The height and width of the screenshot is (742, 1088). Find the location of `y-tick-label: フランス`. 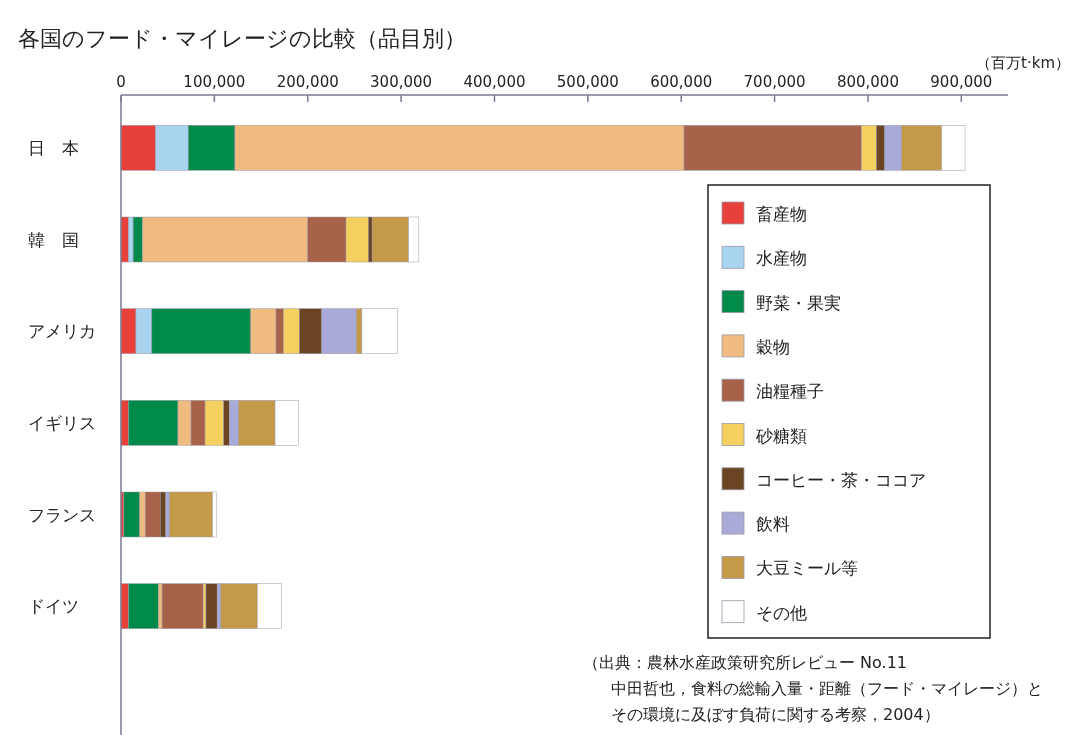

y-tick-label: フランス is located at coordinates (62, 514).